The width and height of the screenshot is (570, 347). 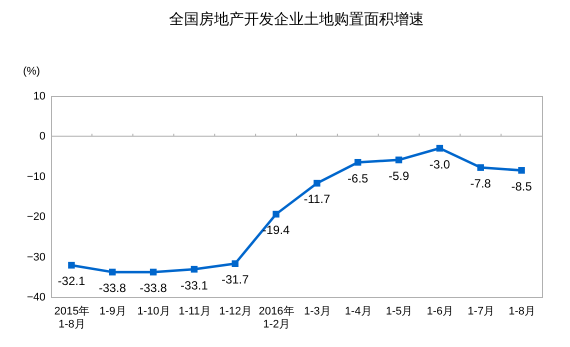 I want to click on x-tick-label: 1-5月, so click(x=399, y=312).